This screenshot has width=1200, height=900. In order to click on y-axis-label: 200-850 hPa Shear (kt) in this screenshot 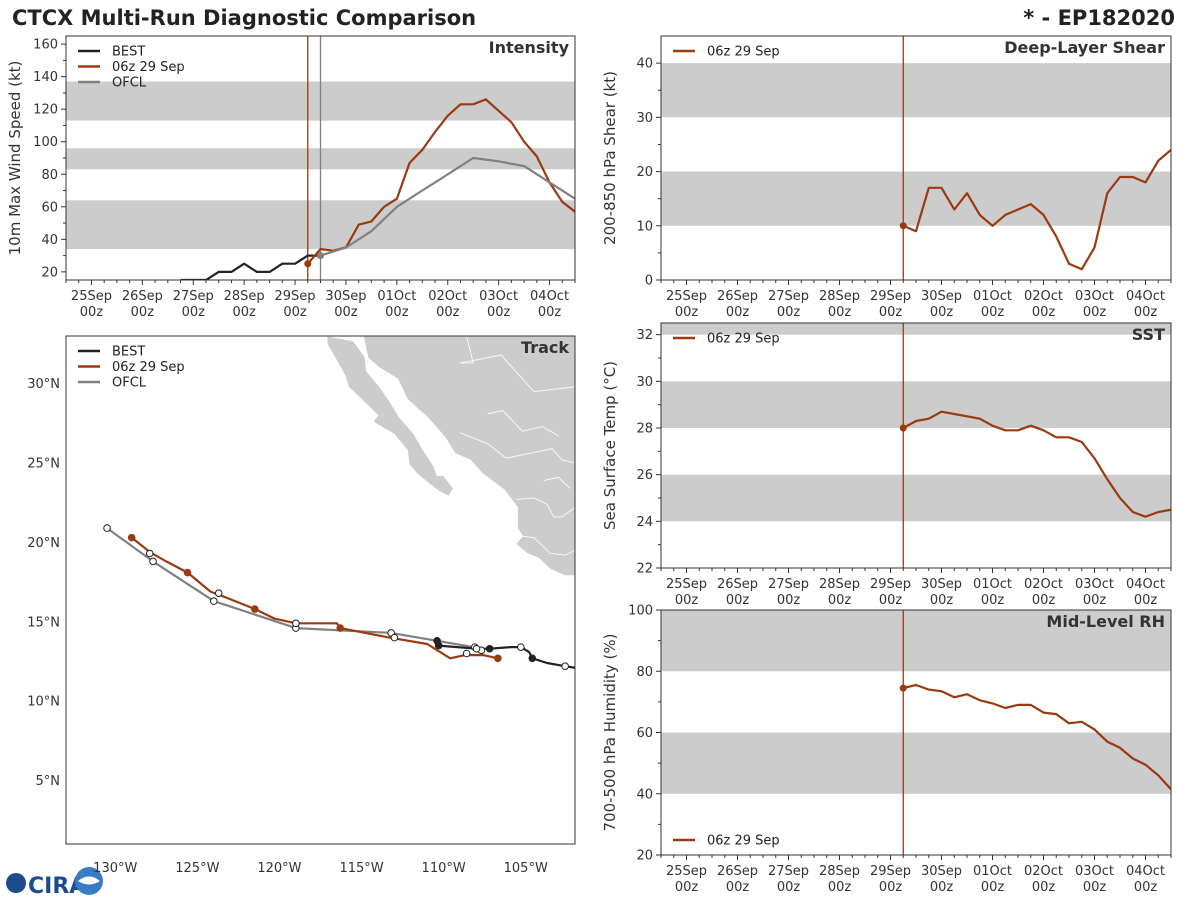, I will do `click(610, 158)`.